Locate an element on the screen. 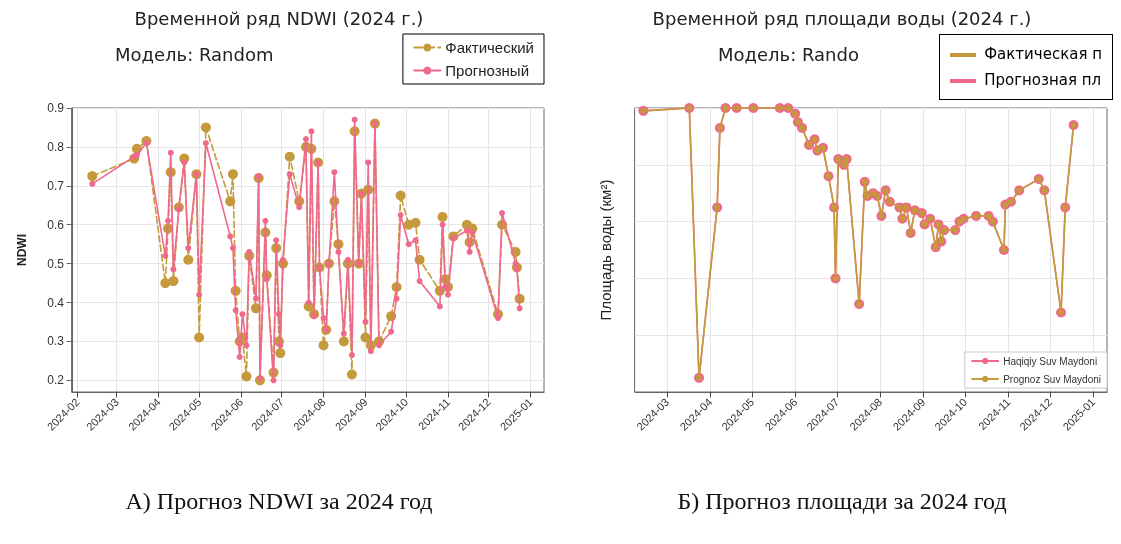 This screenshot has width=1121, height=544. legend-label: Haqiqiy Suv Maydoni is located at coordinates (1050, 361).